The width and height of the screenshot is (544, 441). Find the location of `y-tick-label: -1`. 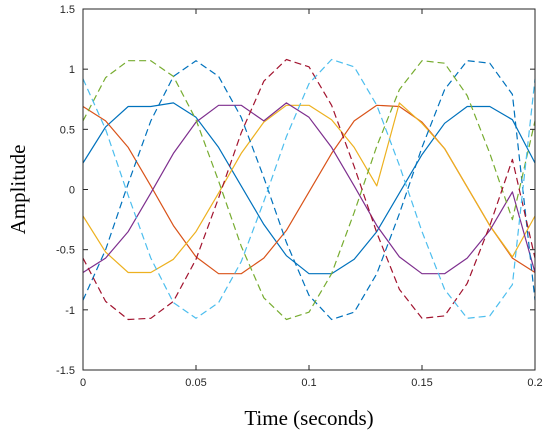

y-tick-label: -1 is located at coordinates (70, 311).